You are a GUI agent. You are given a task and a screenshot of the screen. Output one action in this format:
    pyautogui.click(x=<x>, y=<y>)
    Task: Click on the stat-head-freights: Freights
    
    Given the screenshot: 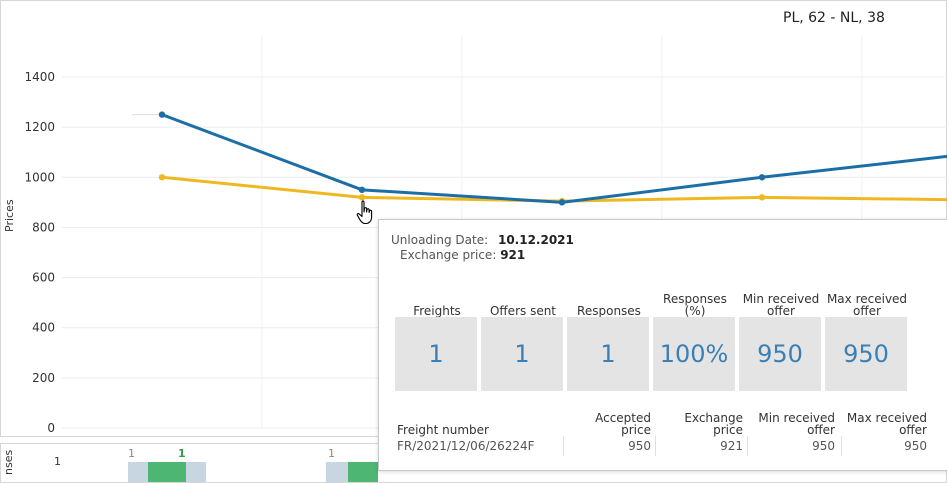 What is the action you would take?
    pyautogui.click(x=437, y=311)
    